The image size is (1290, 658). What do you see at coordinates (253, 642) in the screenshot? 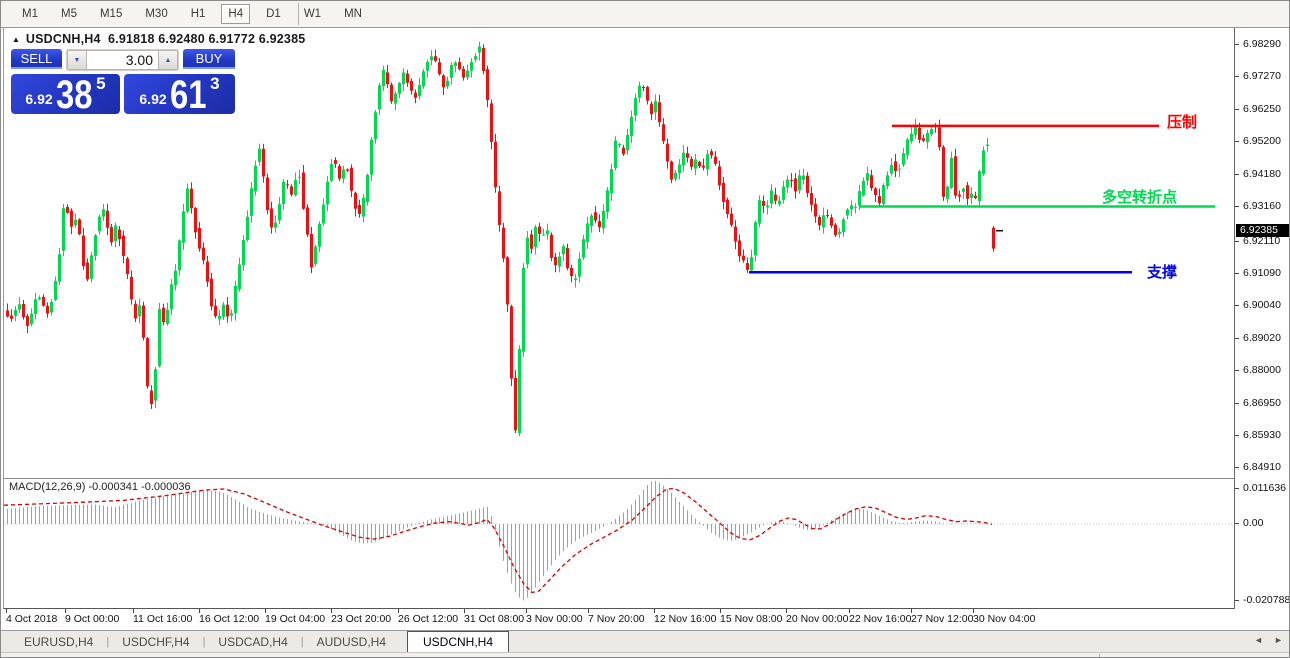
I see `chart-tab-usdcad: USDCAD,H4` at bounding box center [253, 642].